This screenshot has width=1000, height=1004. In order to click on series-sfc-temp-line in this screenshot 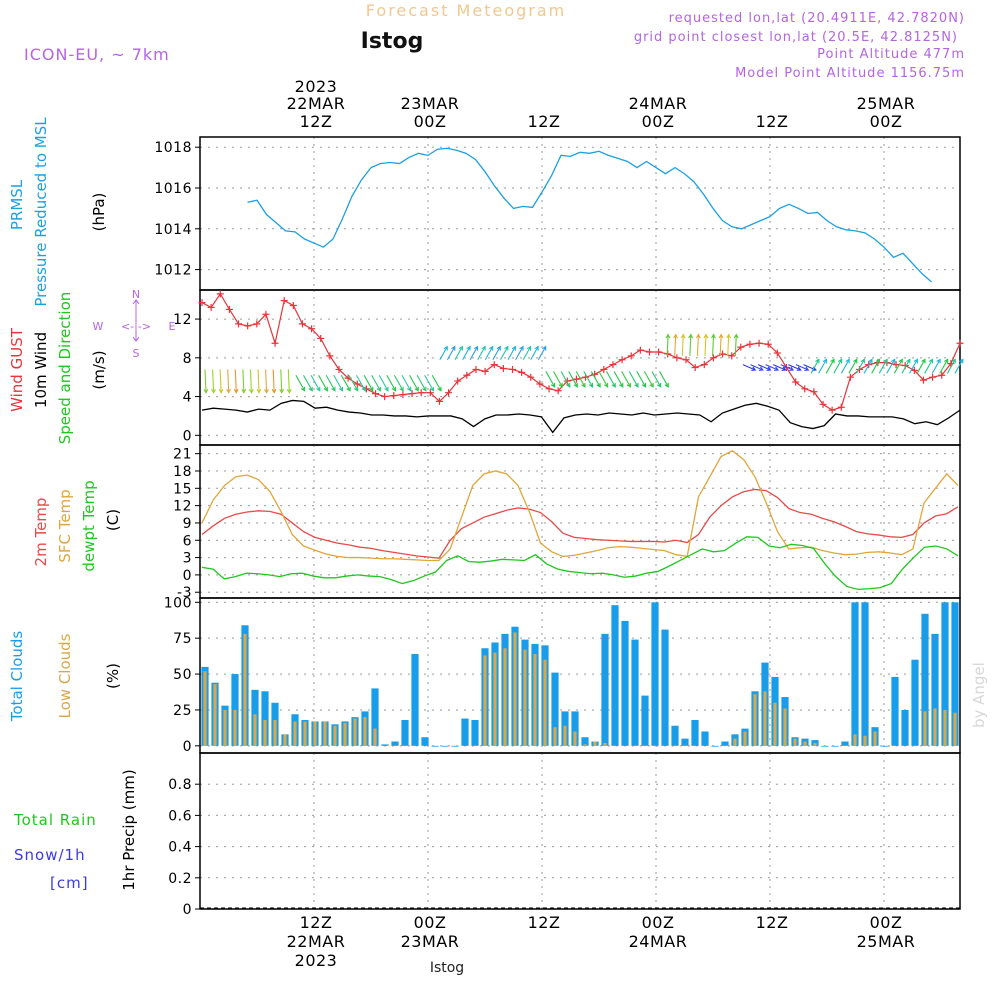, I will do `click(580, 506)`.